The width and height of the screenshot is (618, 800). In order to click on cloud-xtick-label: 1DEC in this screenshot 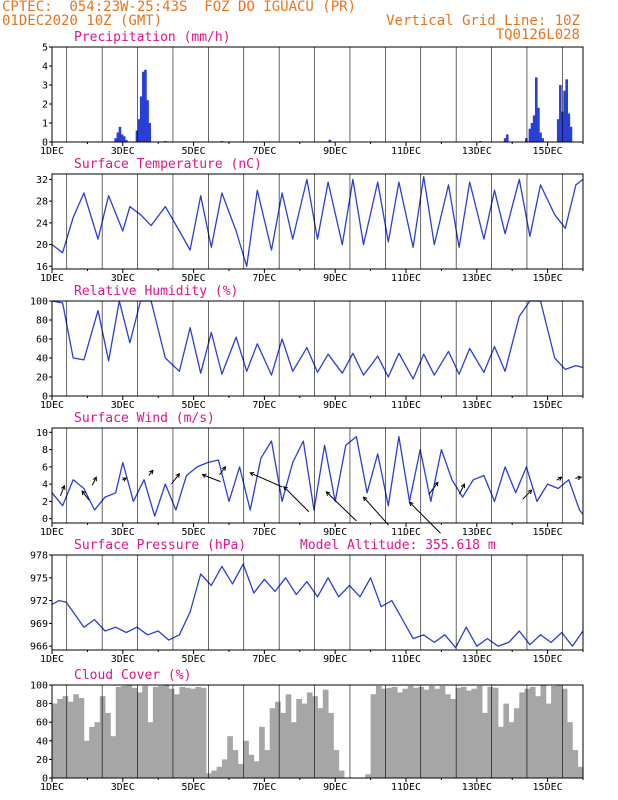, I will do `click(52, 787)`.